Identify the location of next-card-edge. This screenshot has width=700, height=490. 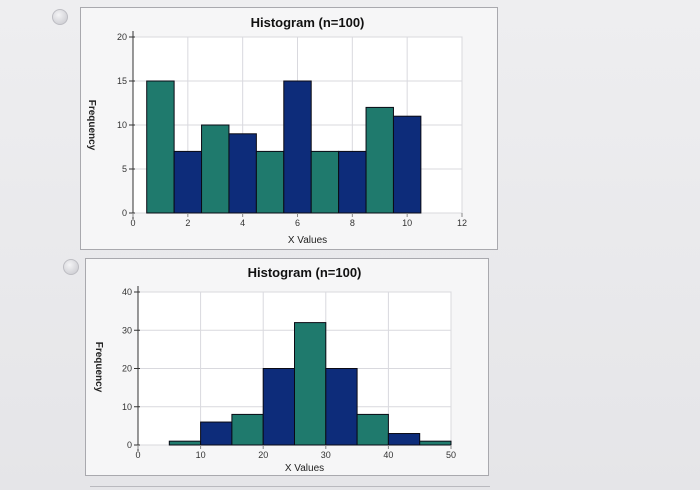
(290, 486).